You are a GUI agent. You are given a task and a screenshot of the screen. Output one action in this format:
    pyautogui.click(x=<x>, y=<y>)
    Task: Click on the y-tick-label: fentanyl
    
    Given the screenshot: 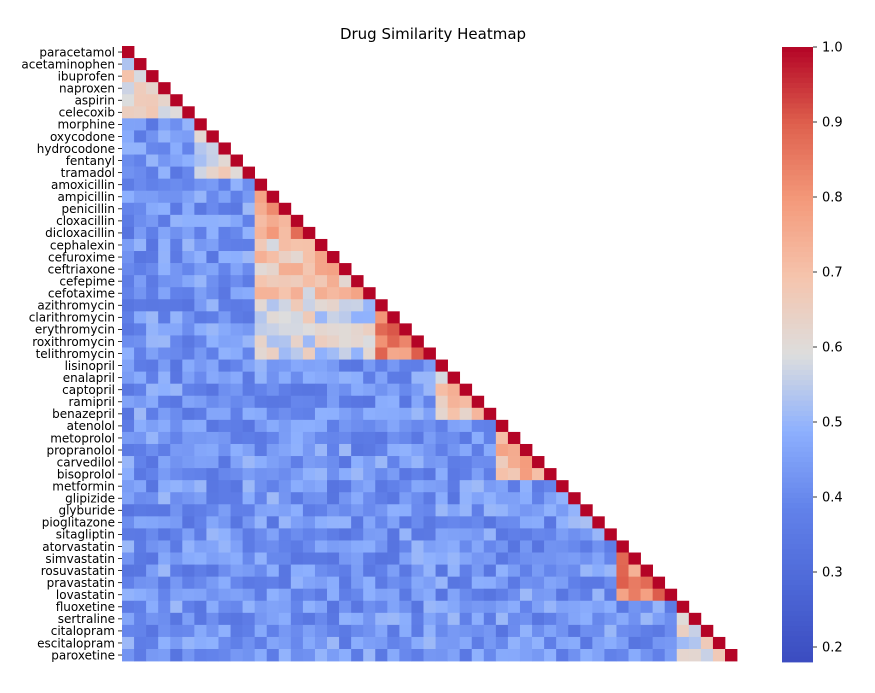 What is the action you would take?
    pyautogui.click(x=90, y=161)
    